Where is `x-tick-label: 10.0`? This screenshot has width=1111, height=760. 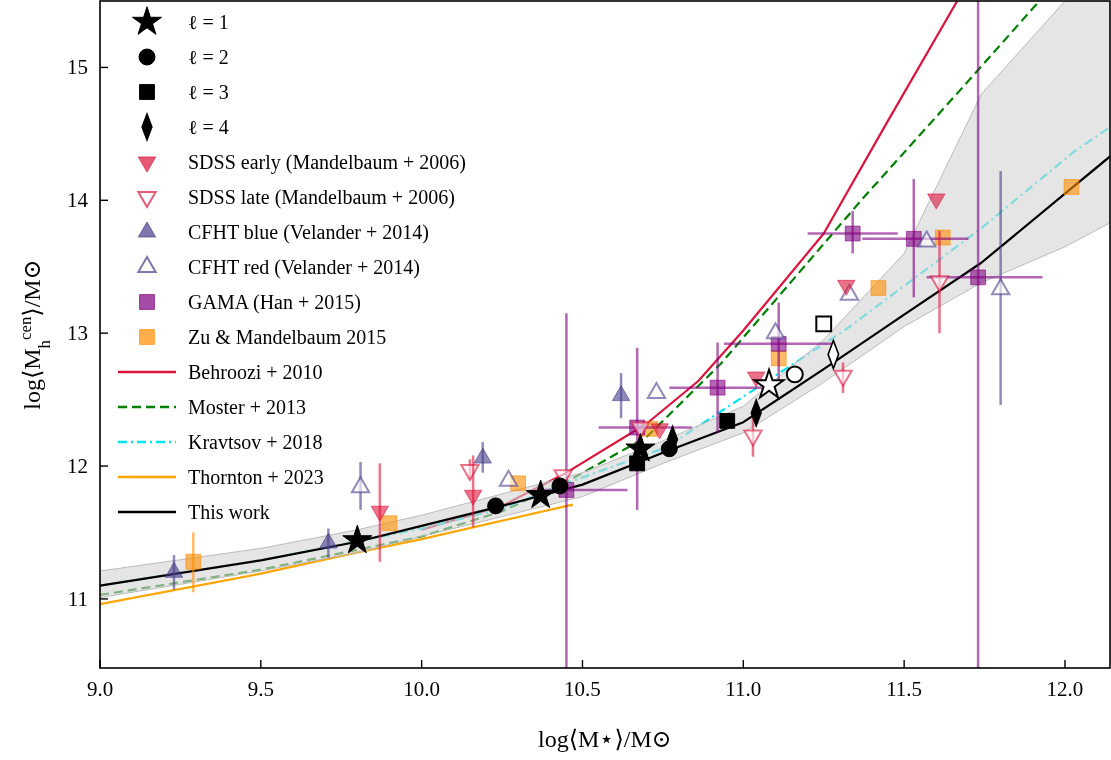 x-tick-label: 10.0 is located at coordinates (422, 689).